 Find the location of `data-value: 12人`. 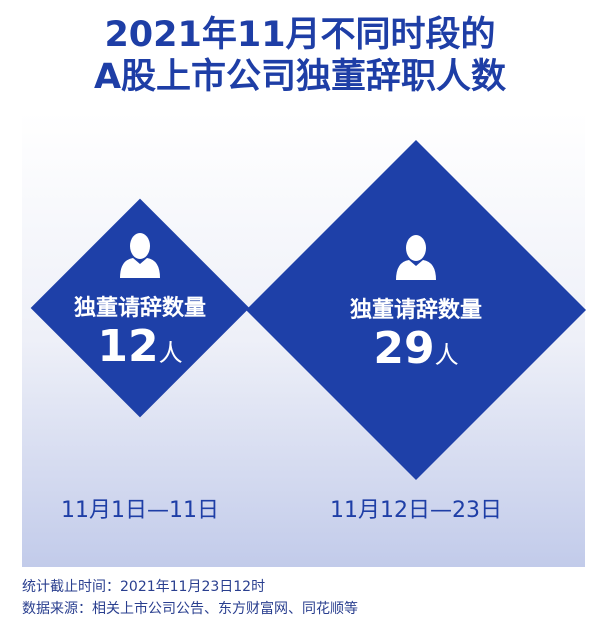

data-value: 12人 is located at coordinates (140, 350).